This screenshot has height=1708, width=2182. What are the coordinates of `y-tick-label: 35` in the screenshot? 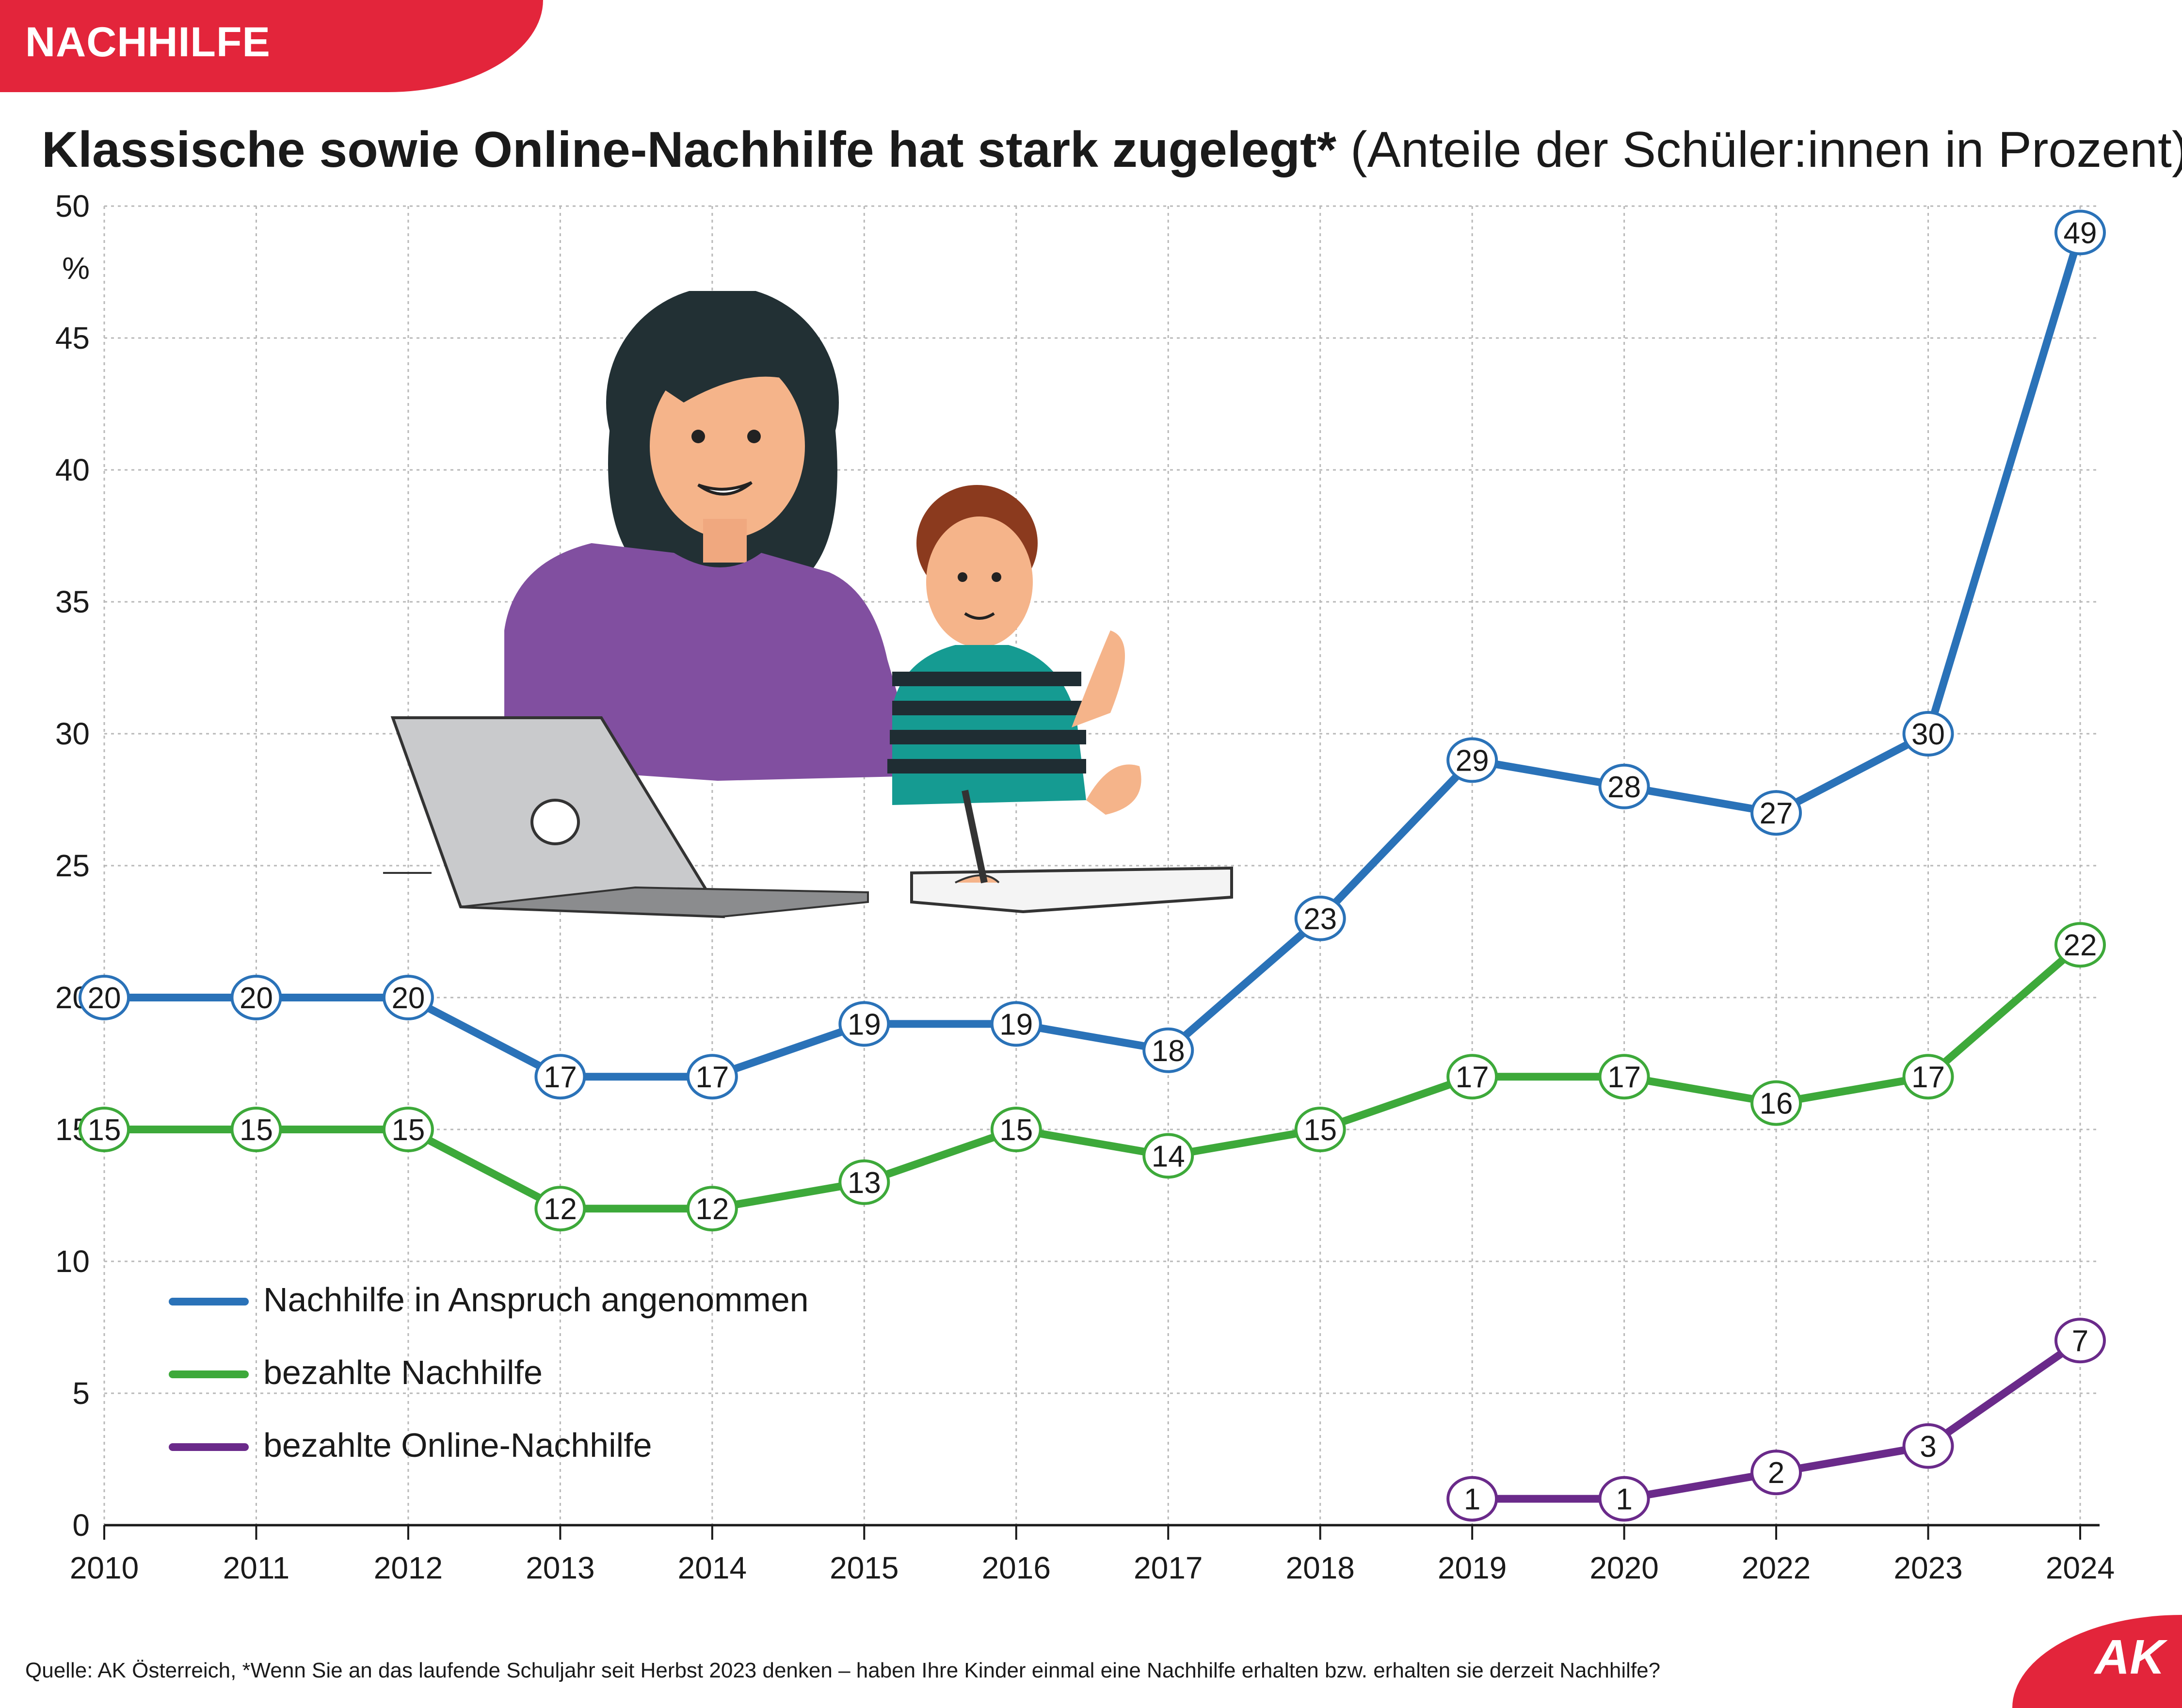 It's located at (72, 601).